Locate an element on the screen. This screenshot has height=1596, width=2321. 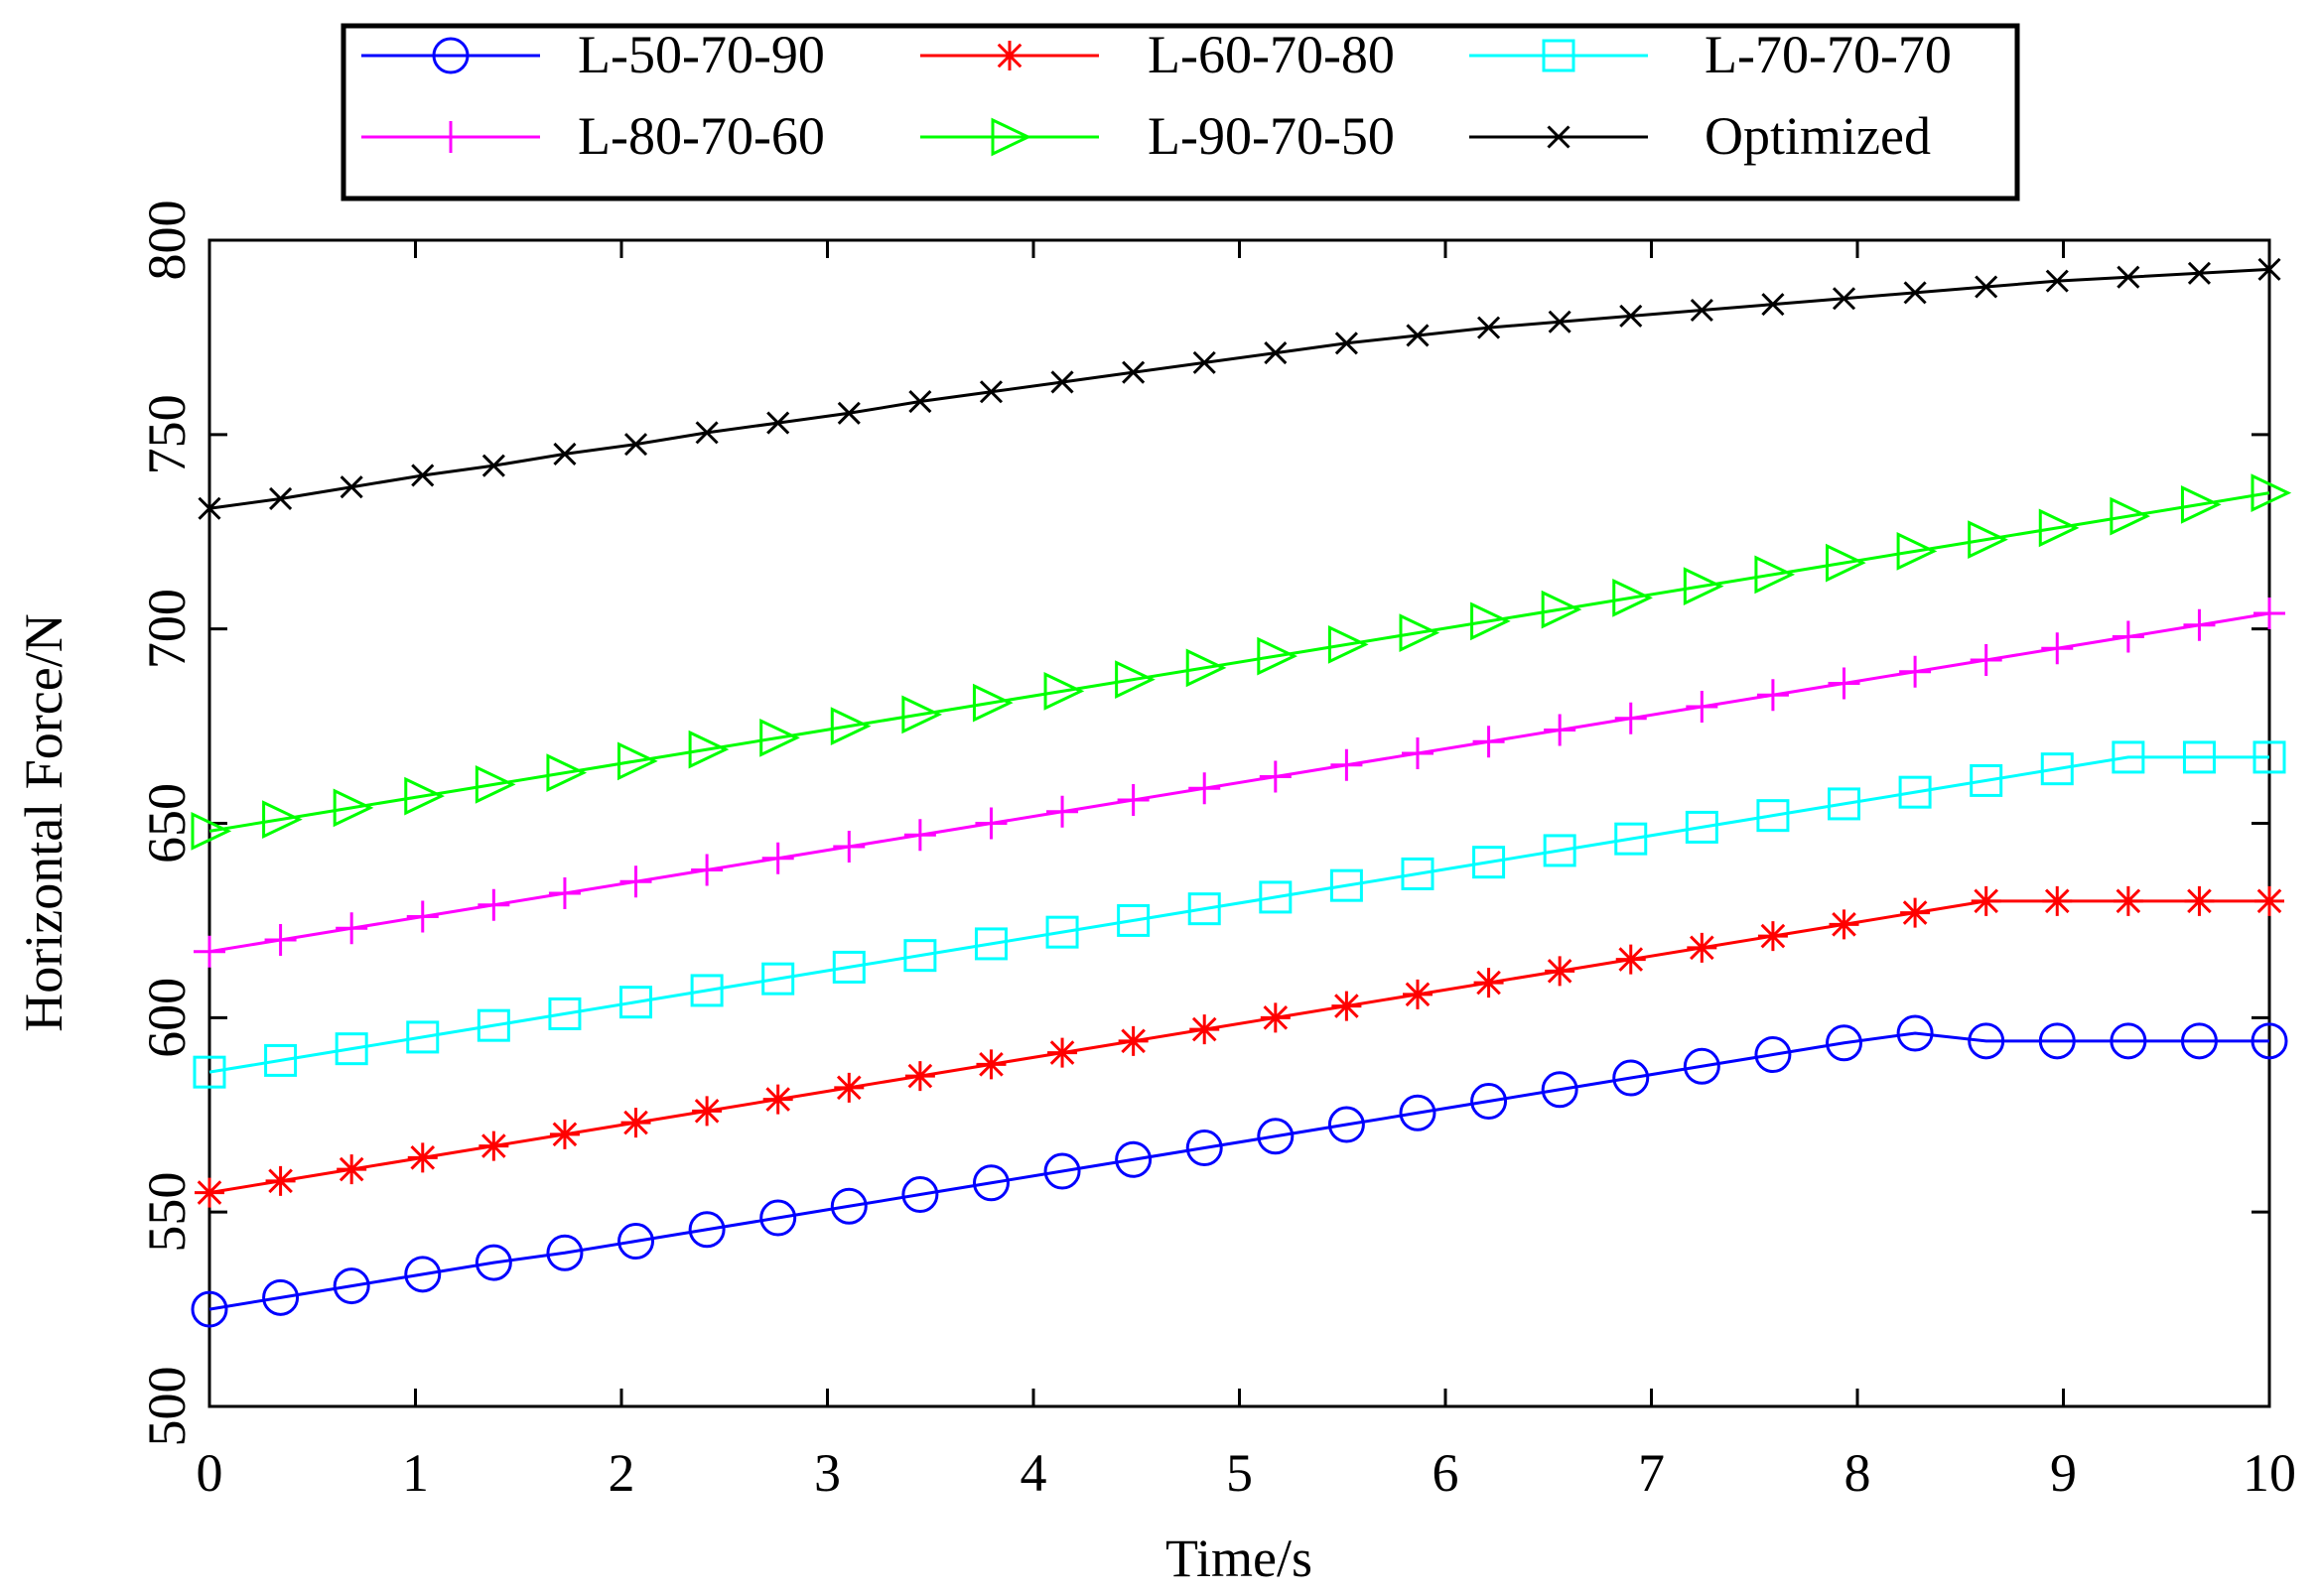
legend-label: L-80-70-60 is located at coordinates (701, 136).